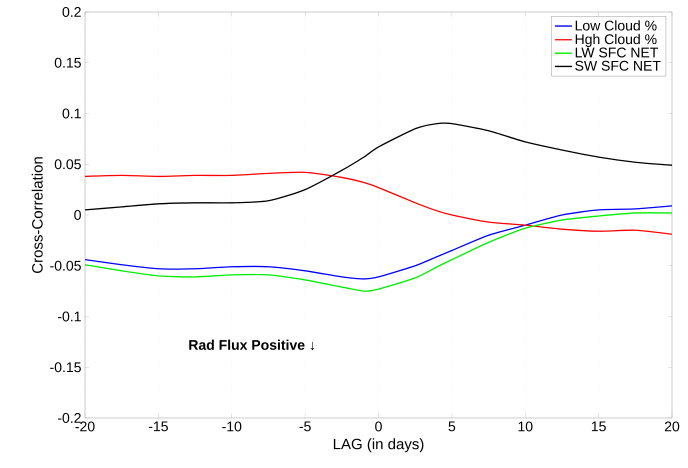 Image resolution: width=688 pixels, height=468 pixels. What do you see at coordinates (85, 427) in the screenshot?
I see `x-tick-label: -20` at bounding box center [85, 427].